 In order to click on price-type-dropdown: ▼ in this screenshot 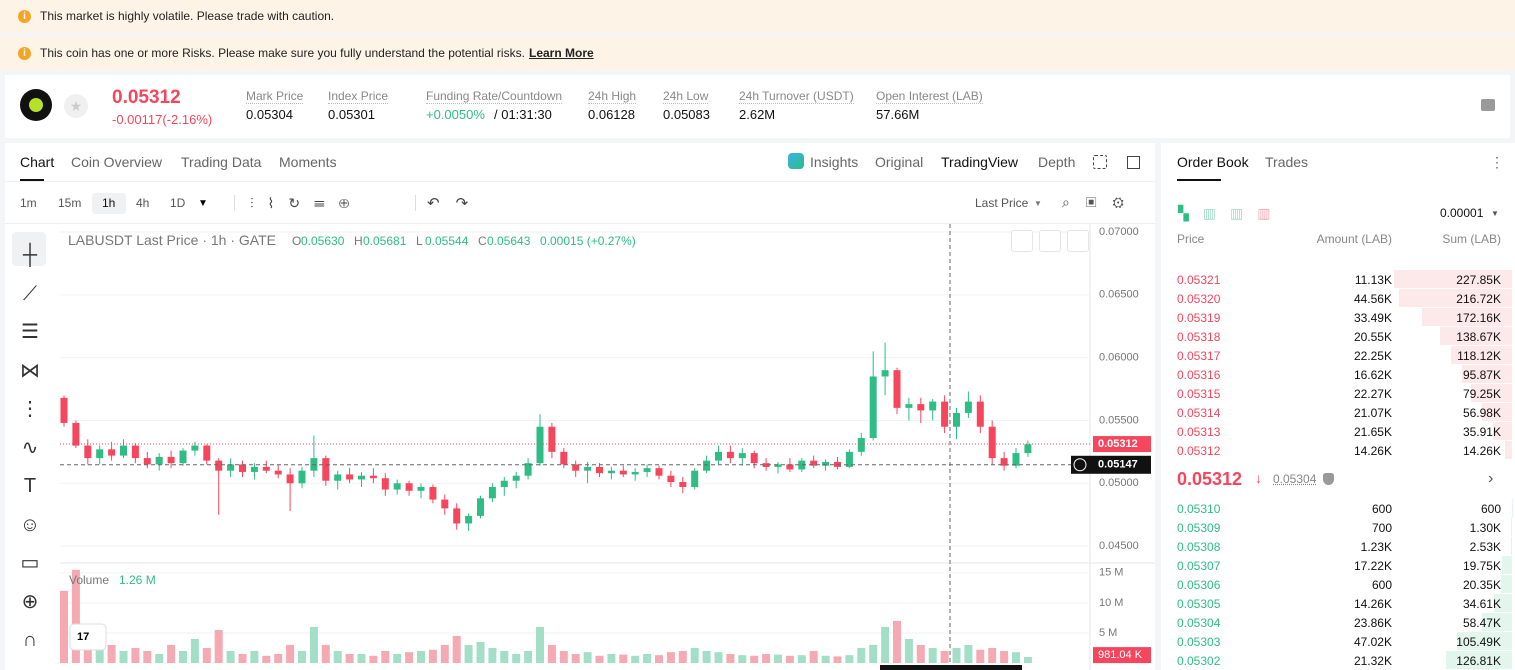, I will do `click(1038, 203)`.